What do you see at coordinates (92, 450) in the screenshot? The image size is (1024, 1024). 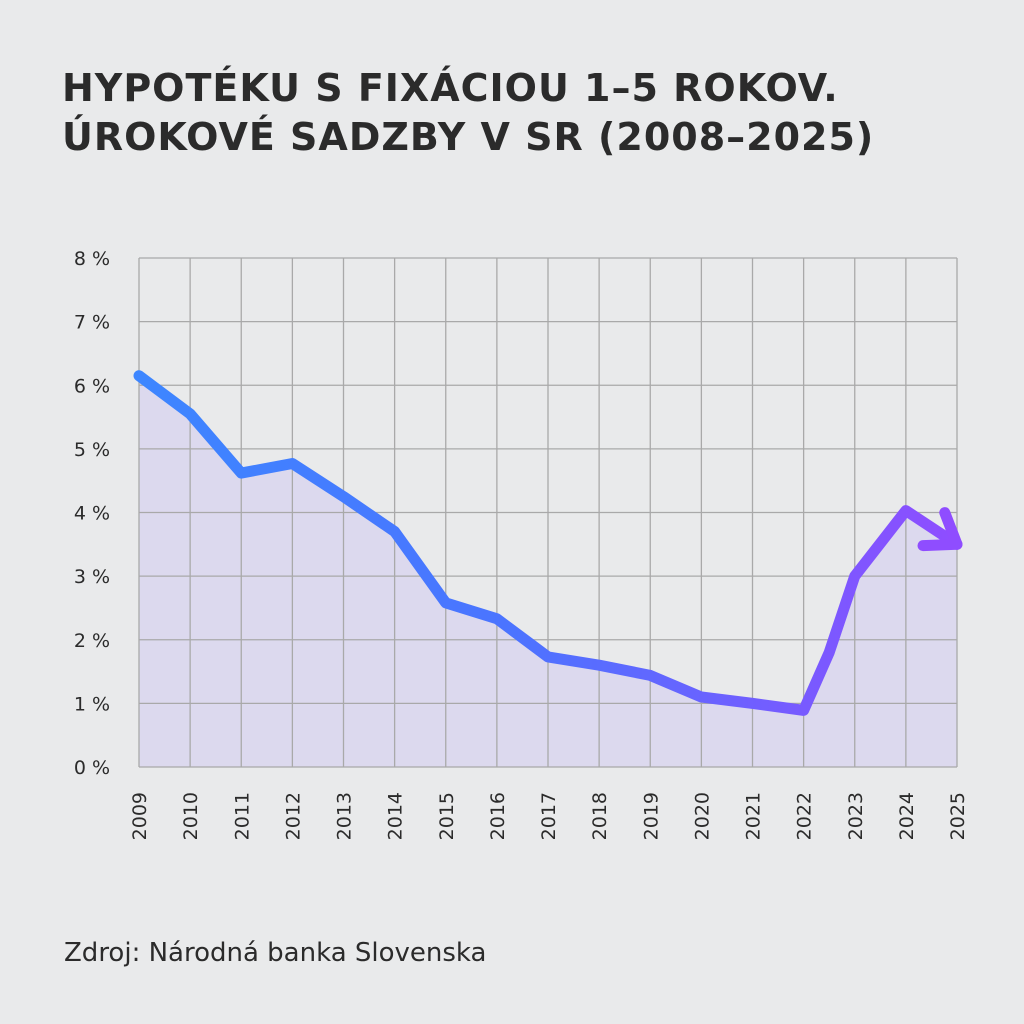 I see `y-tick-label: 5 %` at bounding box center [92, 450].